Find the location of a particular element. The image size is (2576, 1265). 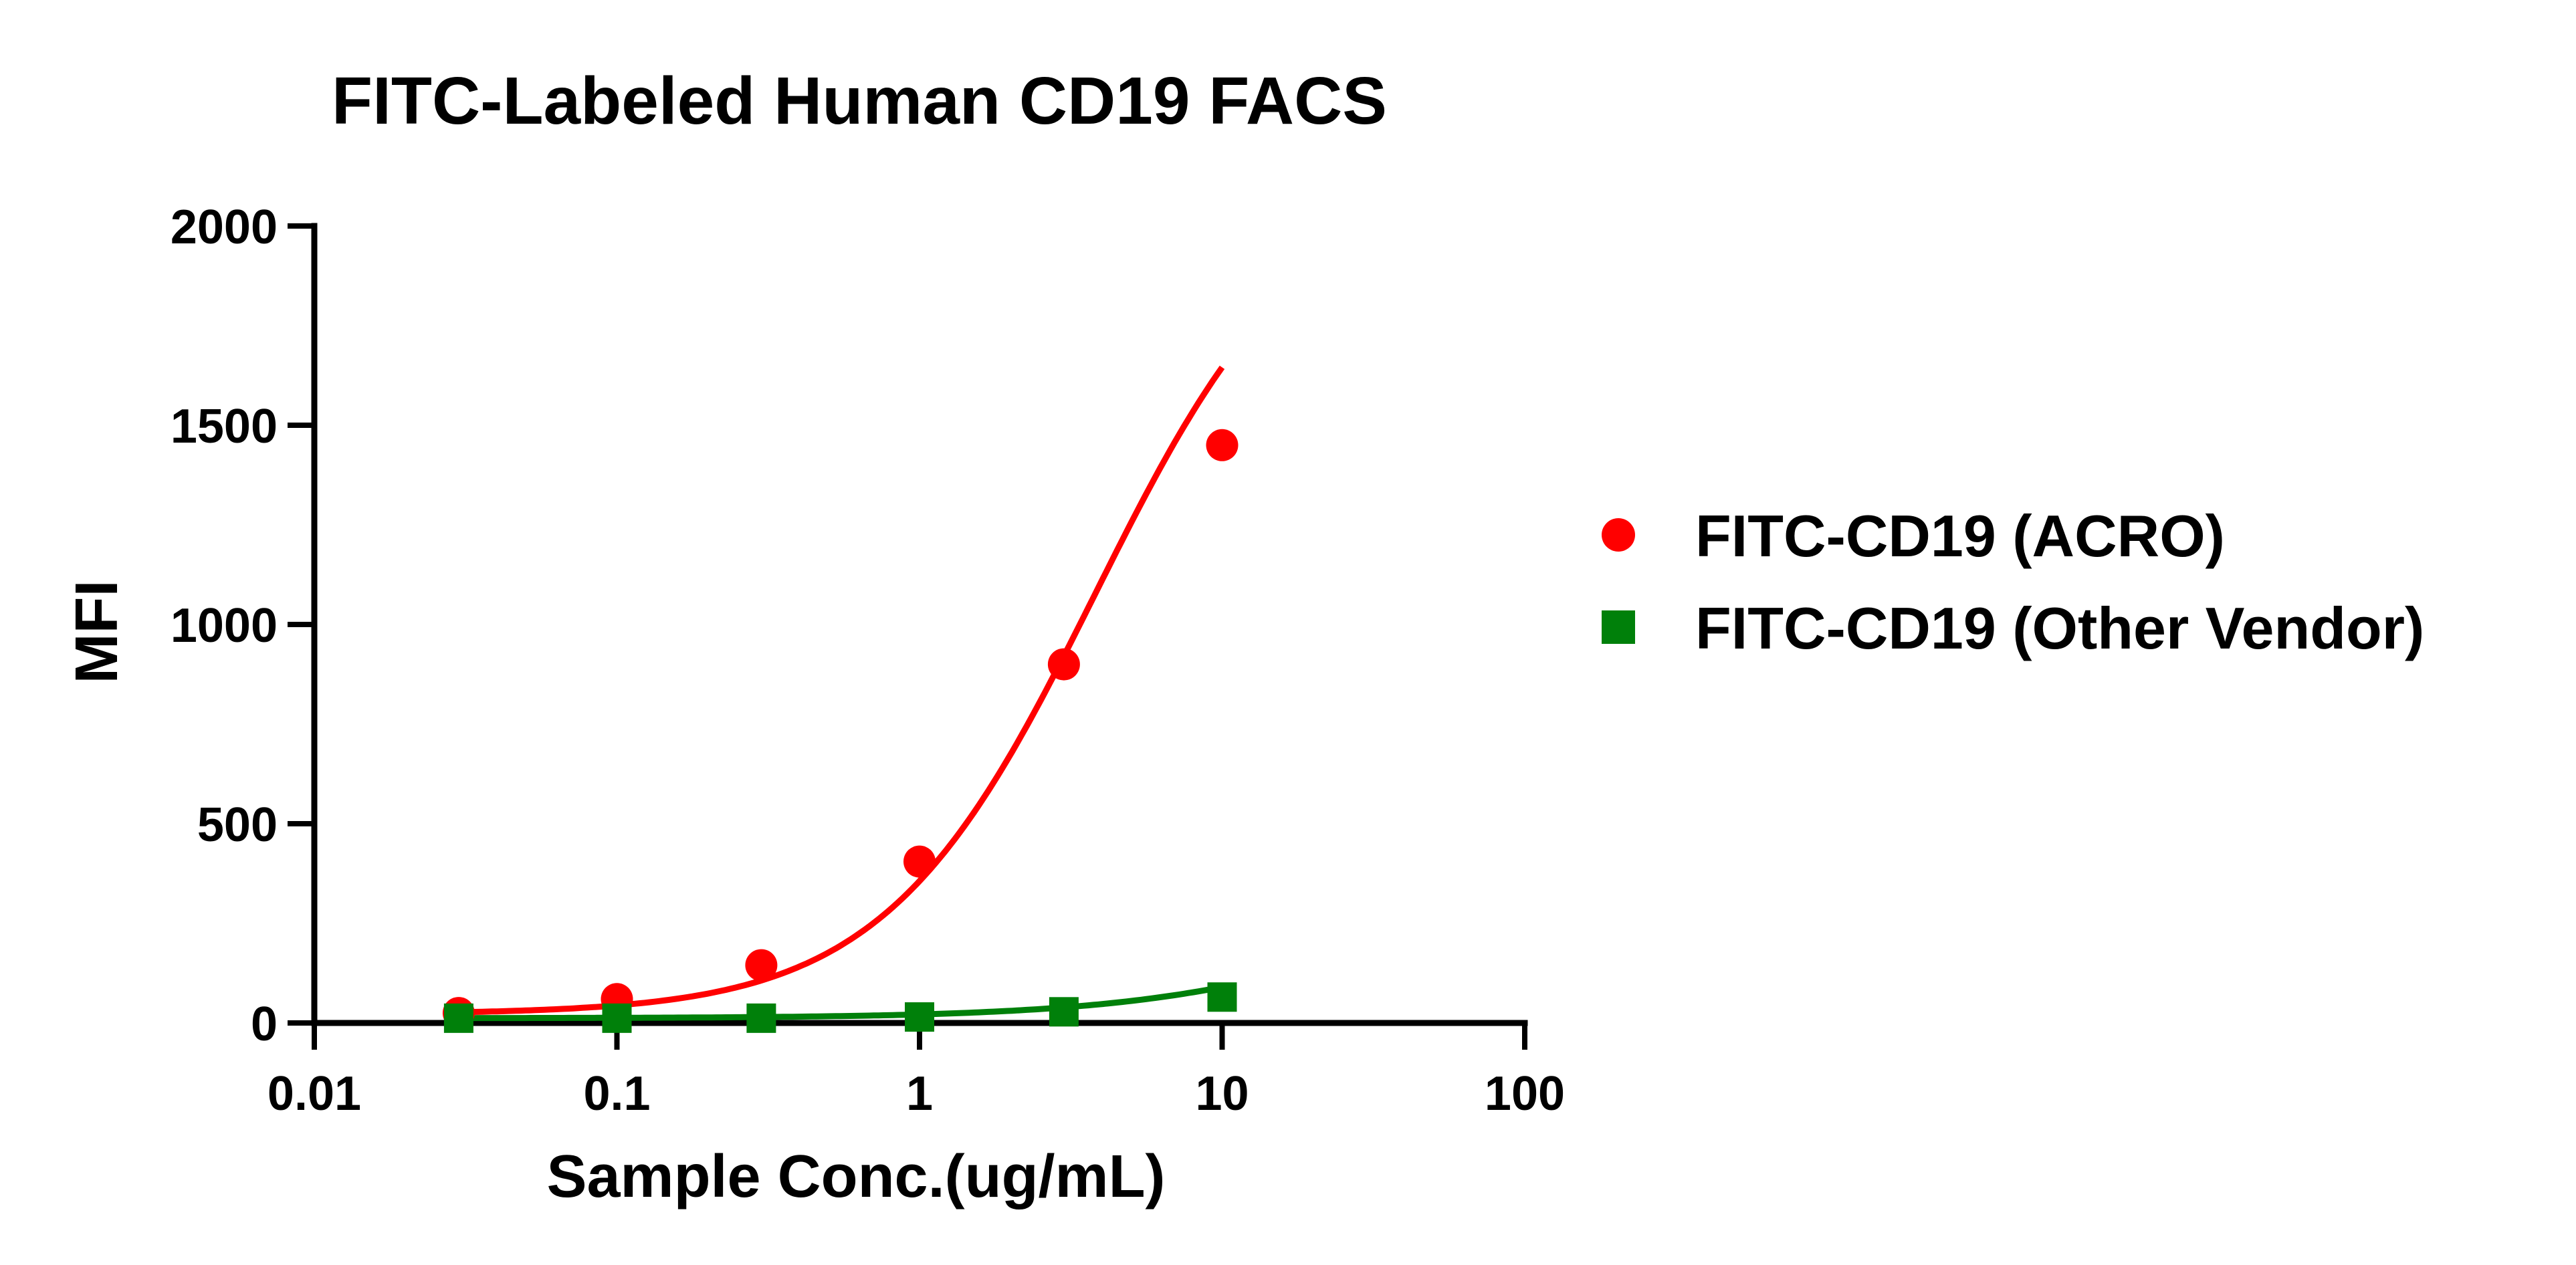

legend-marker-acro is located at coordinates (1618, 535).